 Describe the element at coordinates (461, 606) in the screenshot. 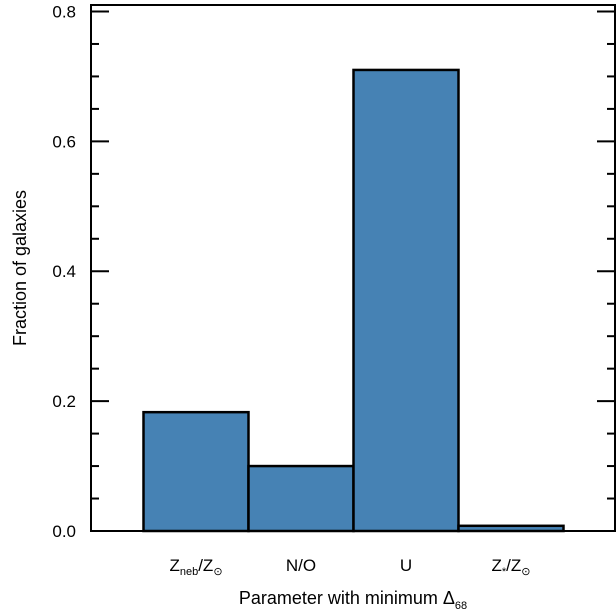

I see `x-axis-label-sub: 68` at that location.